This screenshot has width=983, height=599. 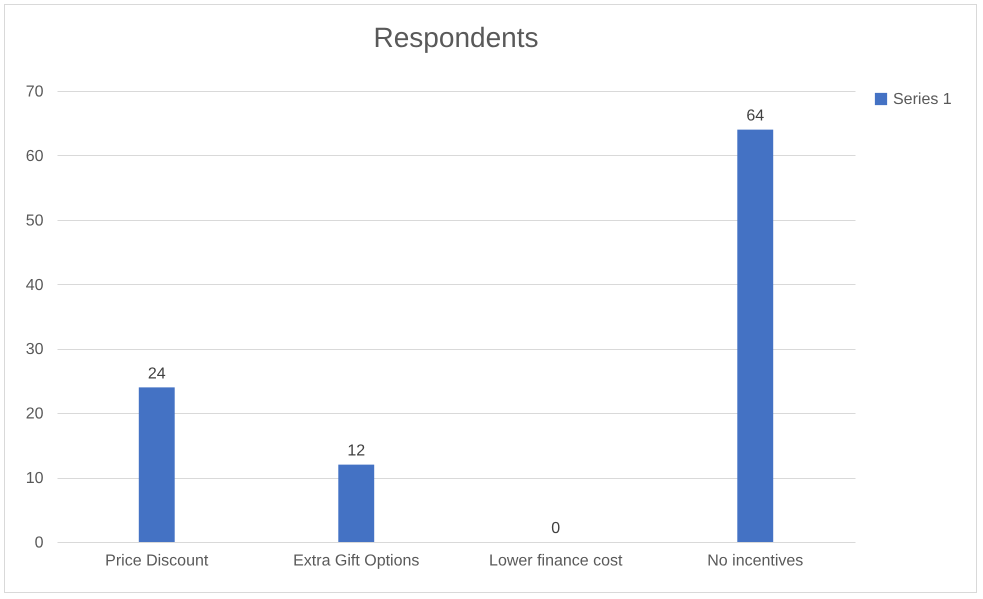 What do you see at coordinates (356, 451) in the screenshot?
I see `data-label: 12` at bounding box center [356, 451].